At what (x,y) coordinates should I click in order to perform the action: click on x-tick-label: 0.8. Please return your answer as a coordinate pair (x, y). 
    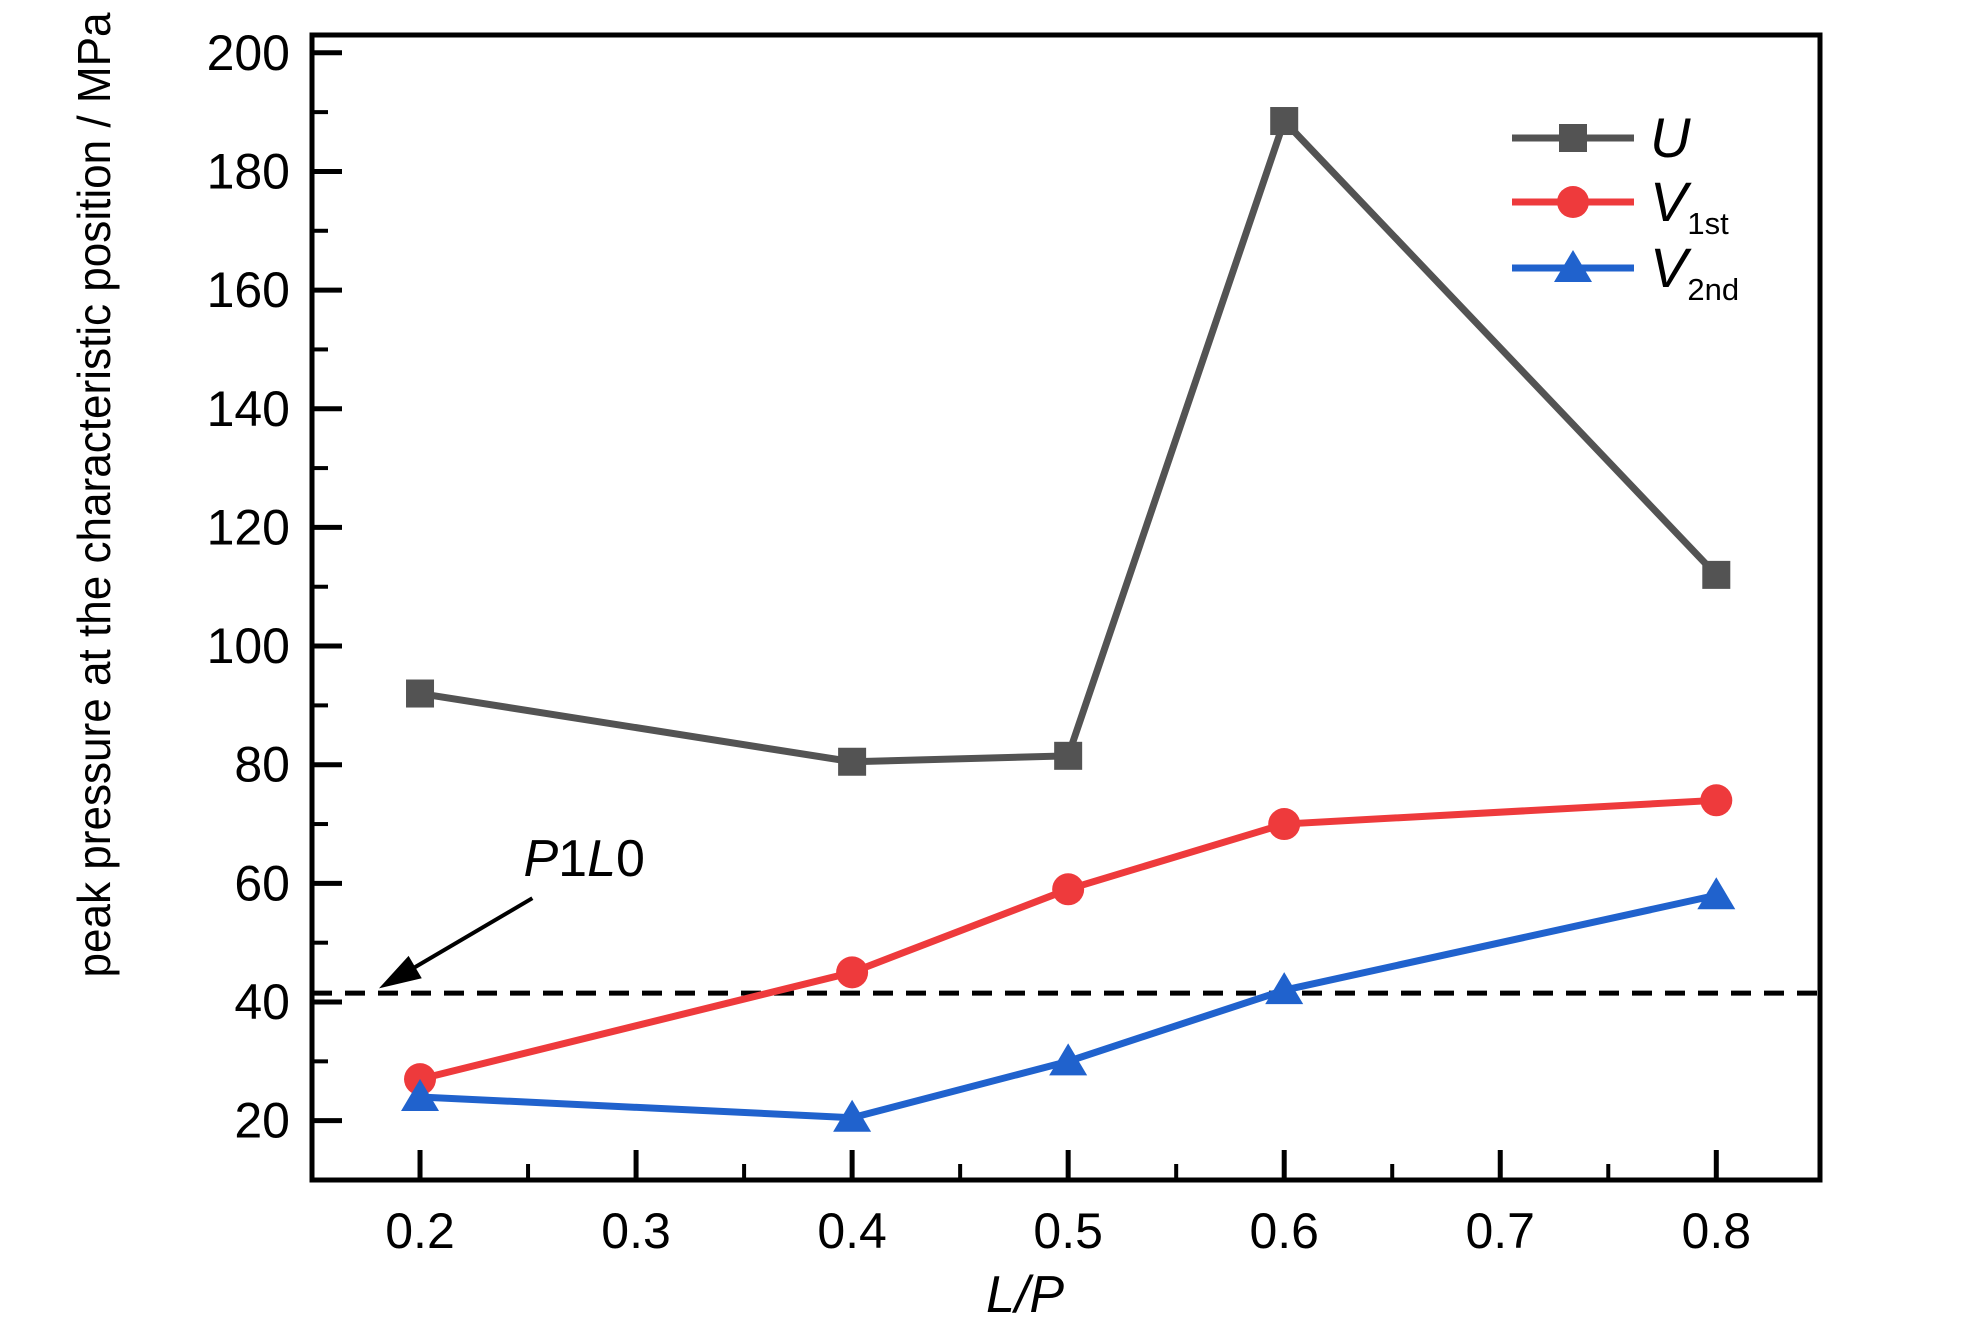
    Looking at the image, I should click on (1717, 1231).